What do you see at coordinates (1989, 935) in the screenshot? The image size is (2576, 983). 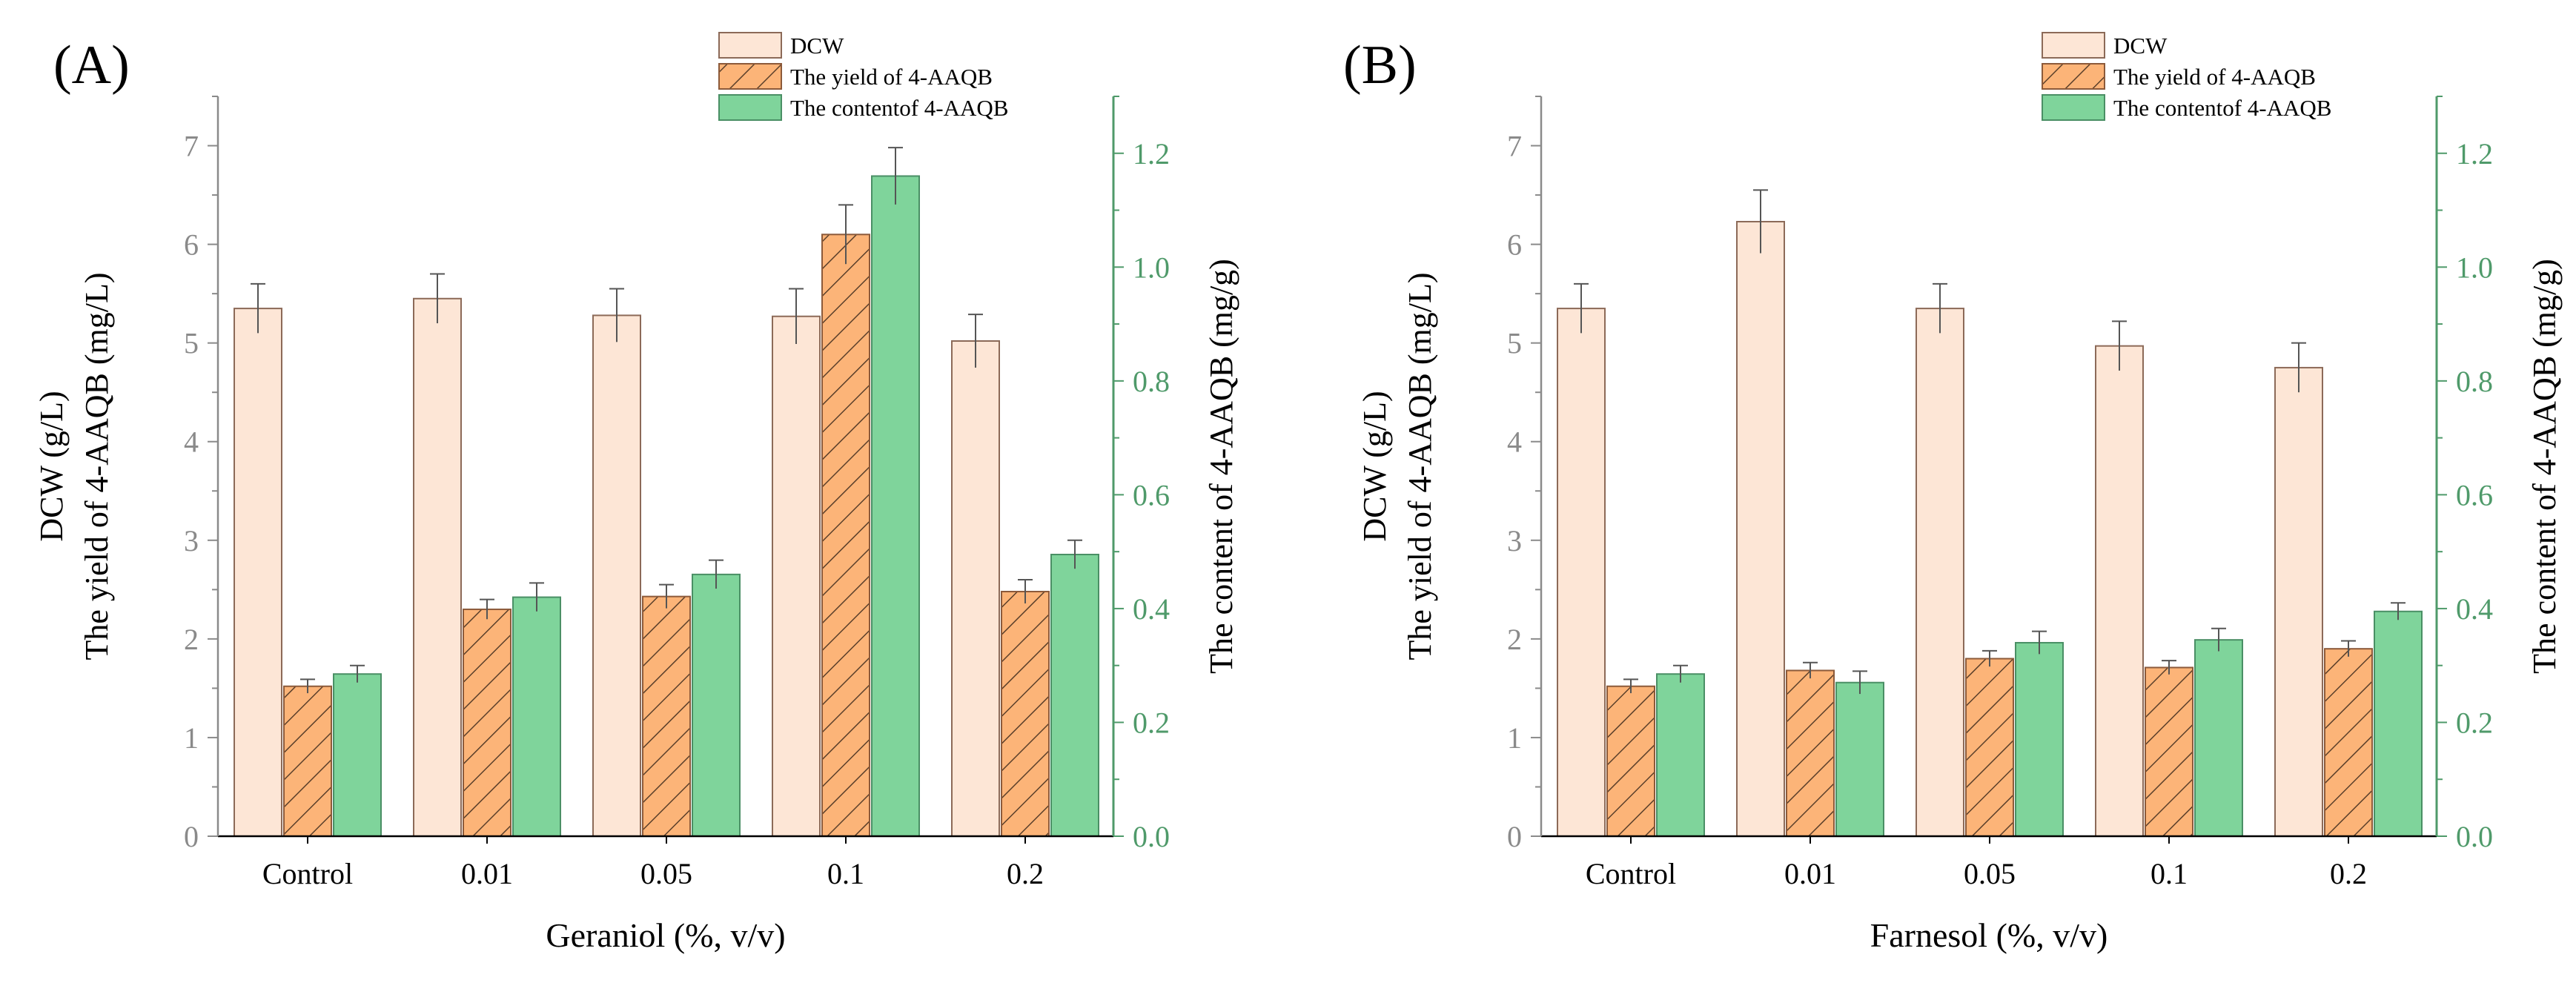 I see `x-axis-title: Farnesol (%, v/v)` at bounding box center [1989, 935].